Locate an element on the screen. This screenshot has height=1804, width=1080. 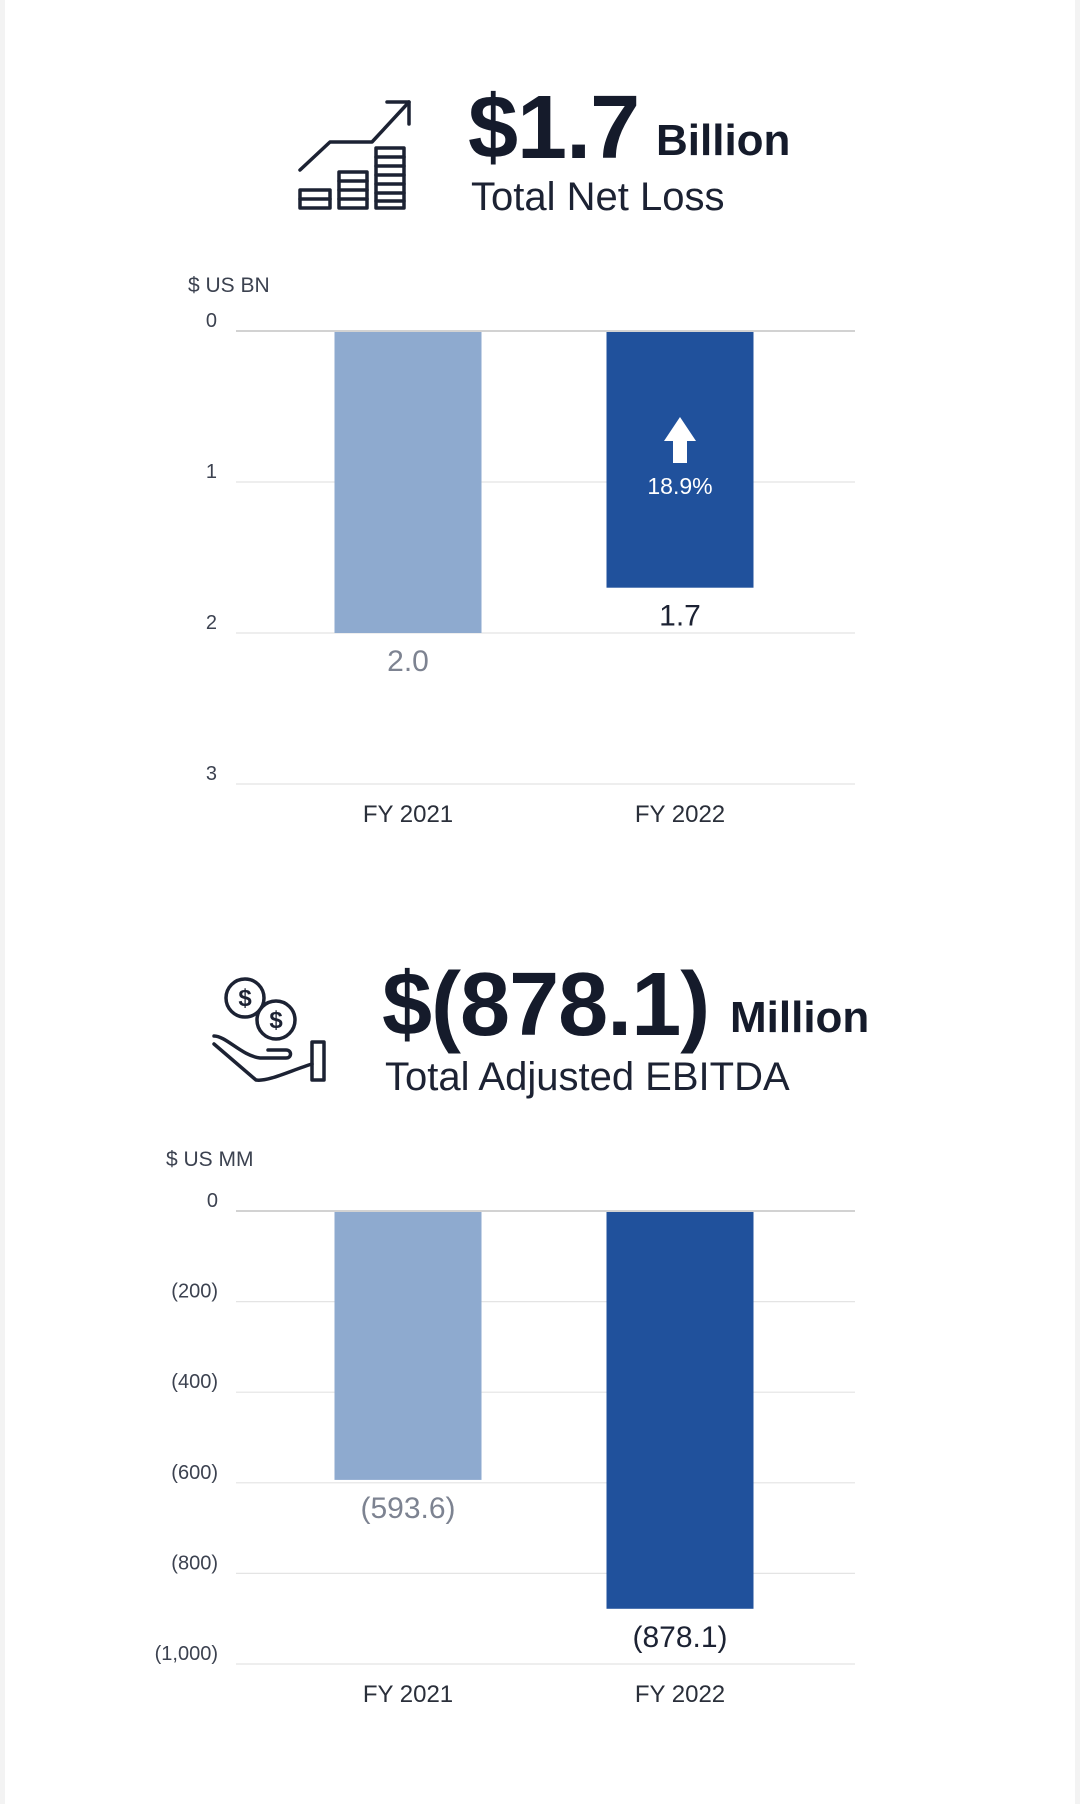
ebitda-value-label: (593.6) is located at coordinates (407, 1508).